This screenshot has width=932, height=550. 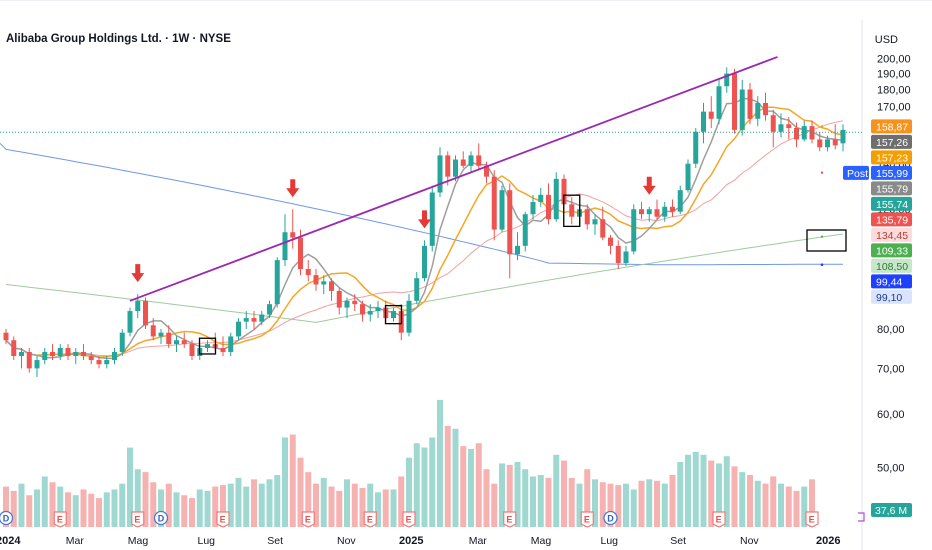 I want to click on price-label-text: 155,74, so click(x=892, y=205).